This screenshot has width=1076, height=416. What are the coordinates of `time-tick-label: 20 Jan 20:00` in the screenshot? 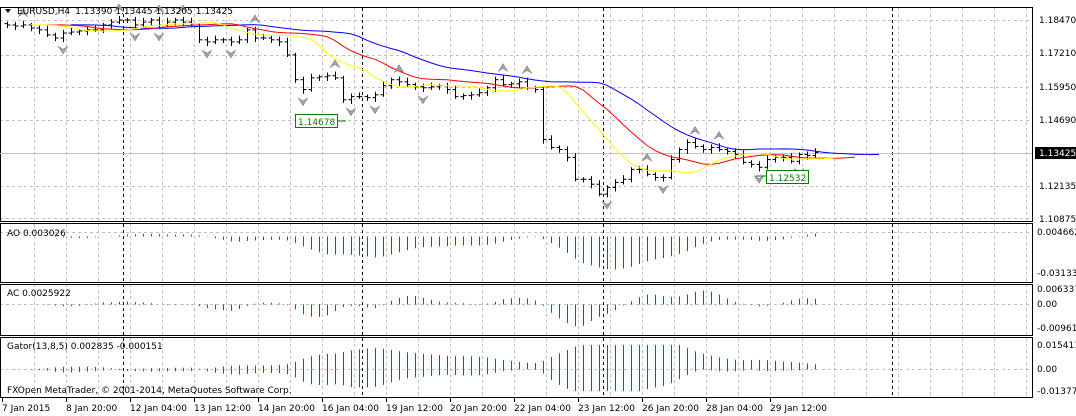 It's located at (478, 409).